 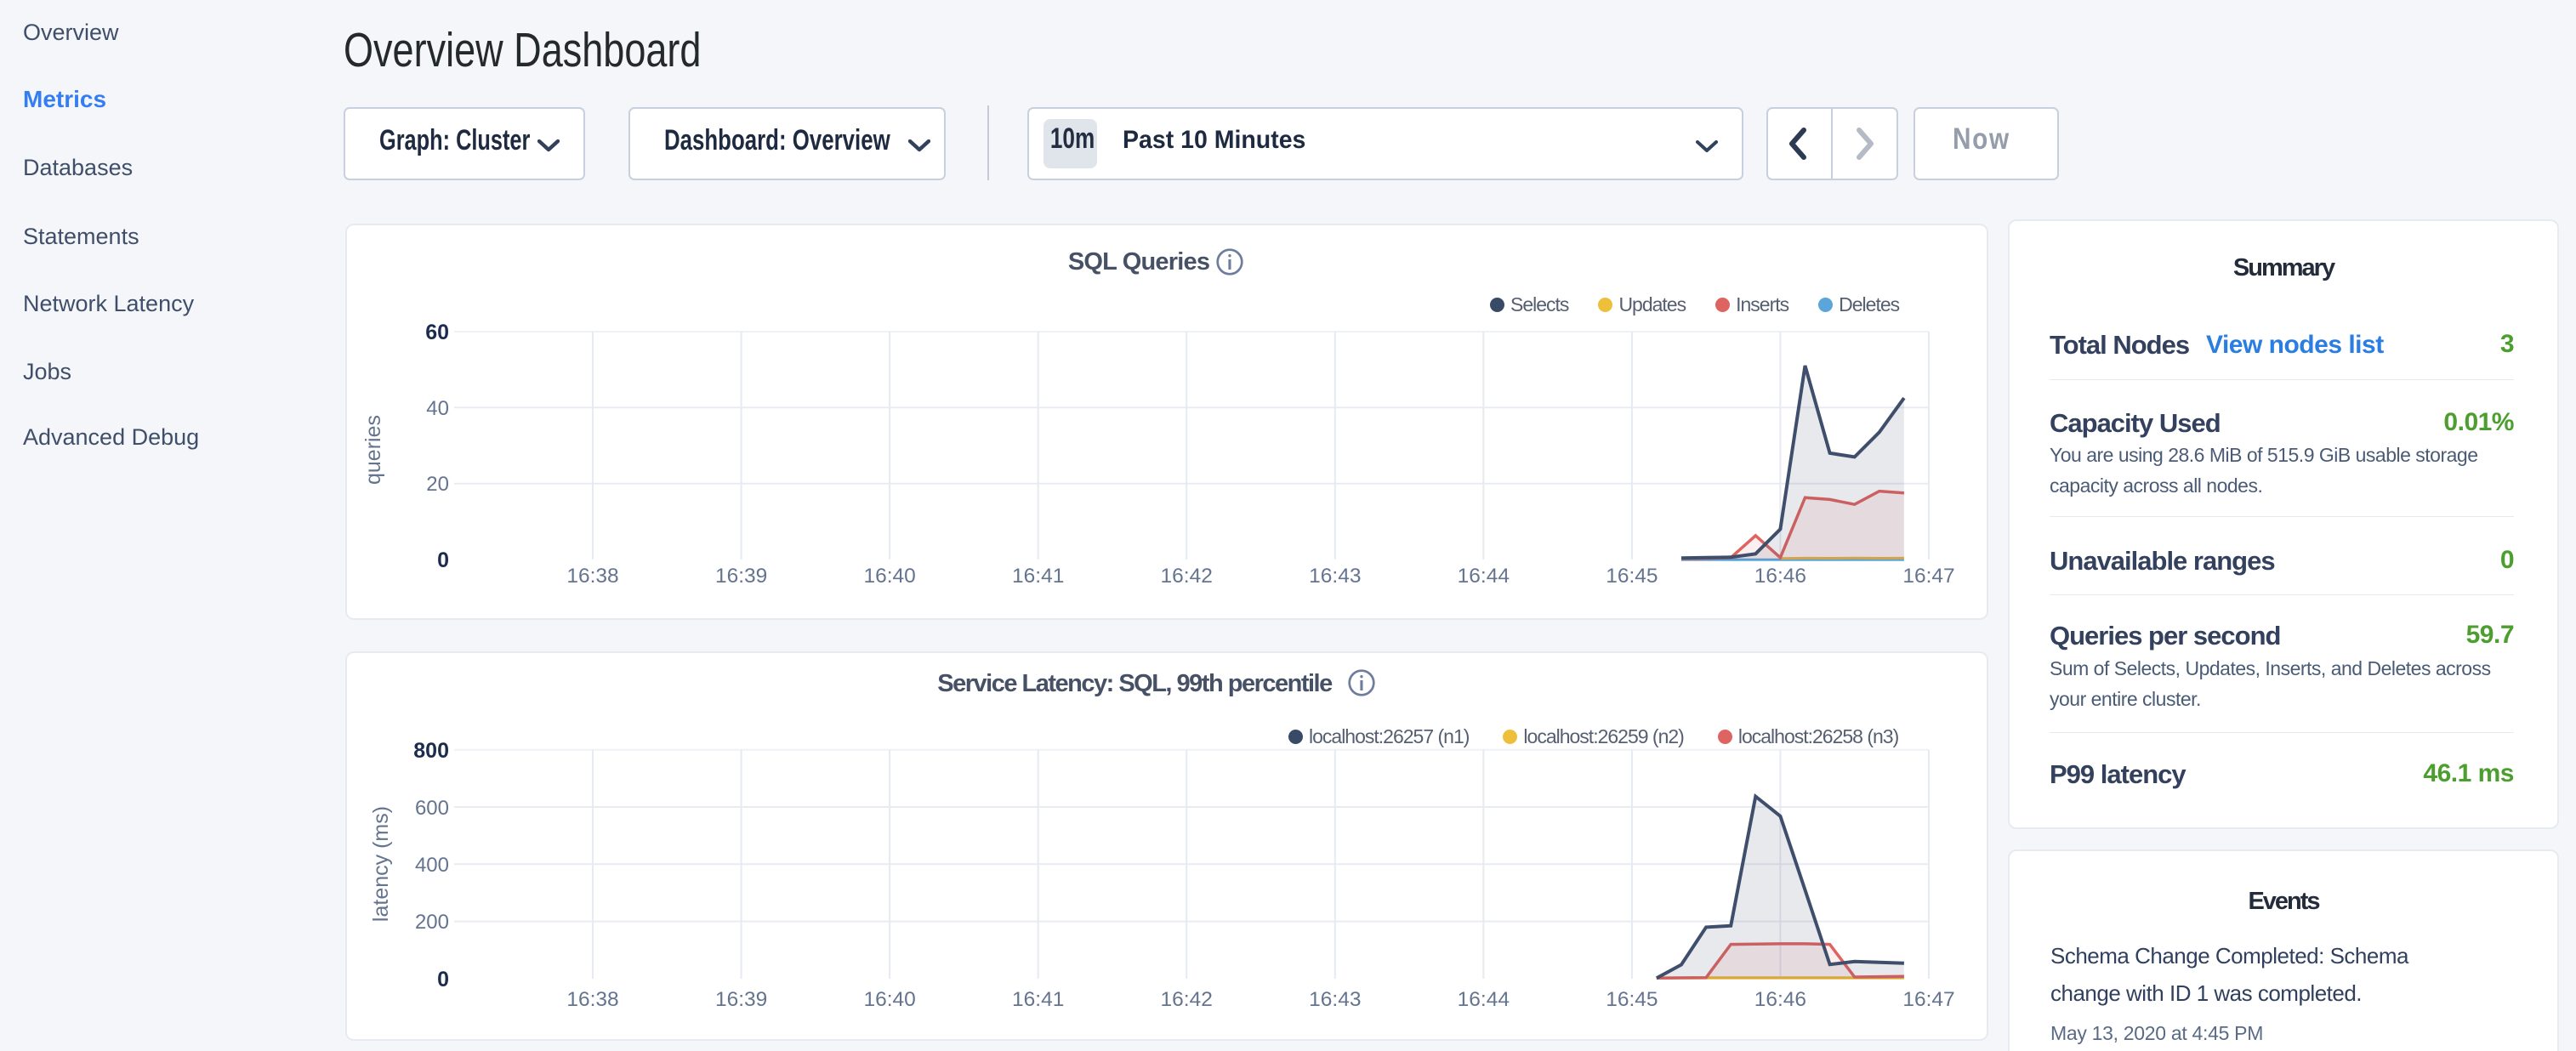 I want to click on svg-text: 400, so click(x=432, y=866).